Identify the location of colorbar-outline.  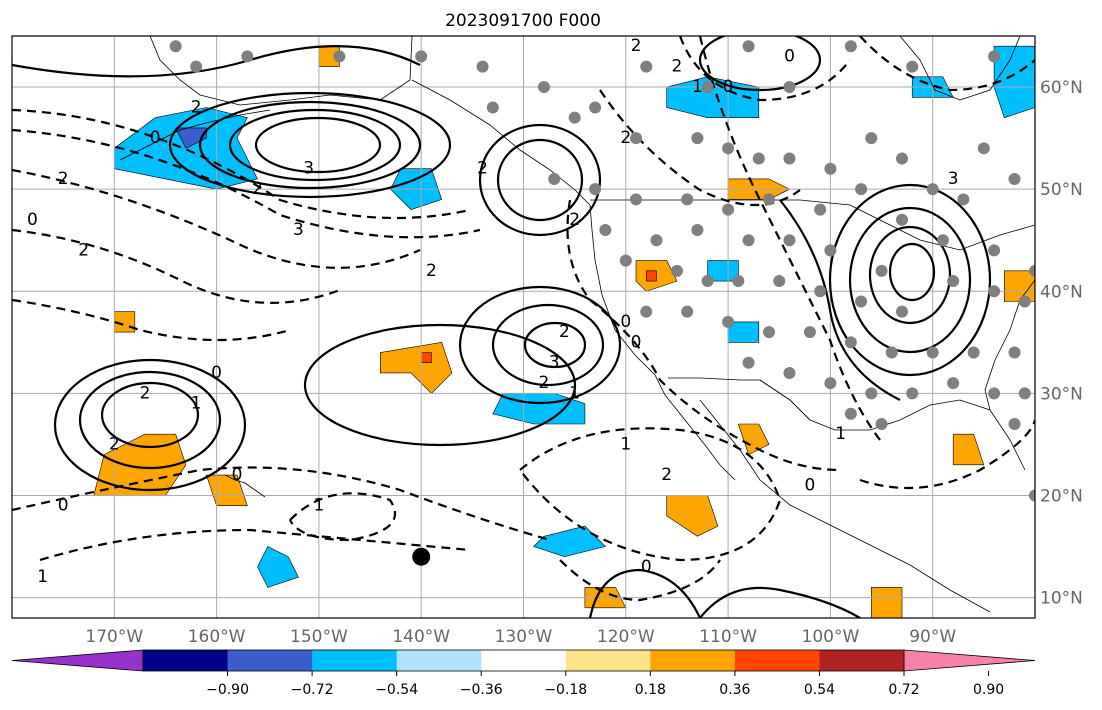
(523, 660).